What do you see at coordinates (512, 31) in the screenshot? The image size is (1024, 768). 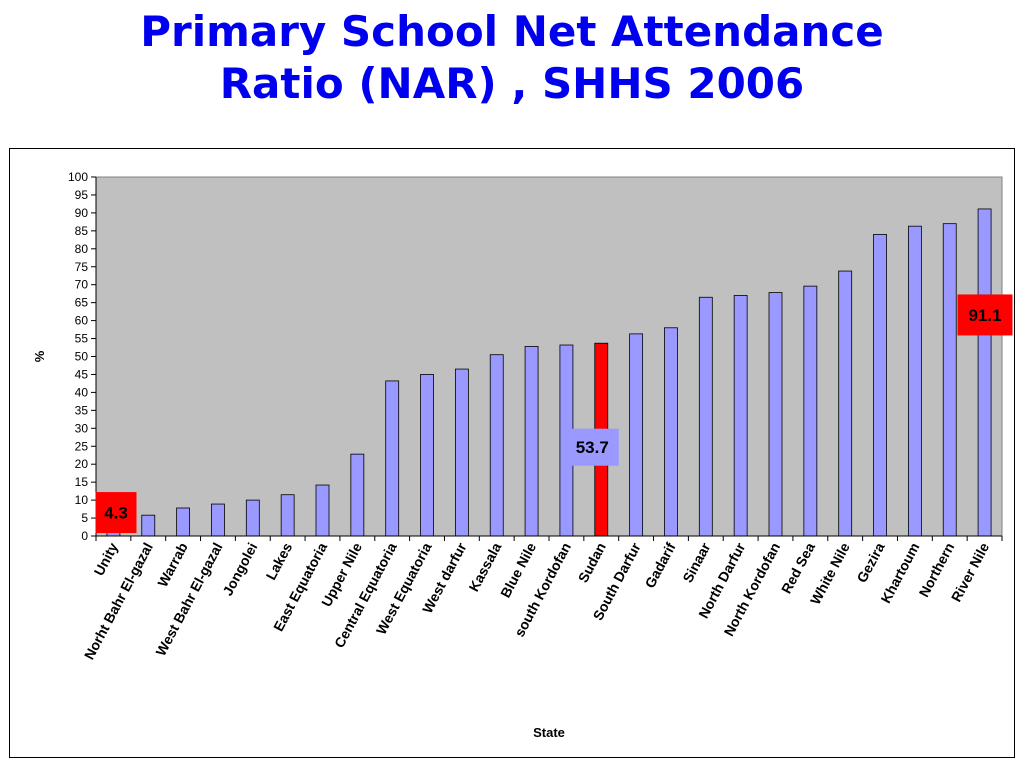 I see `title-line-1: Primary School Net Attendance` at bounding box center [512, 31].